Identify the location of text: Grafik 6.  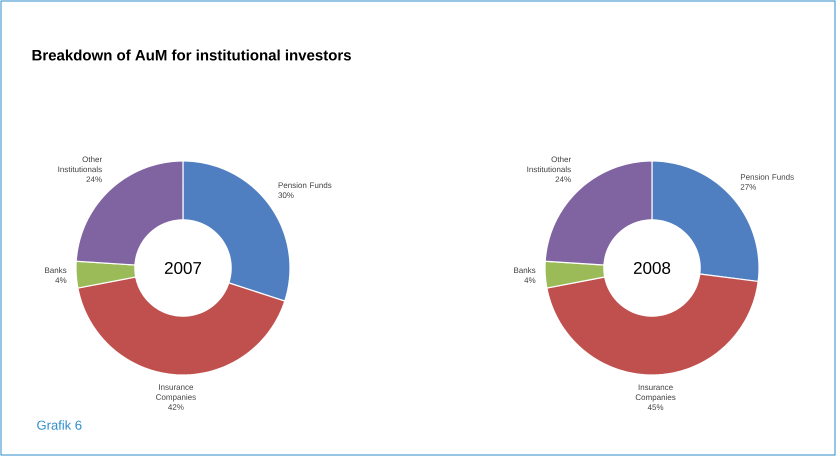
(59, 425).